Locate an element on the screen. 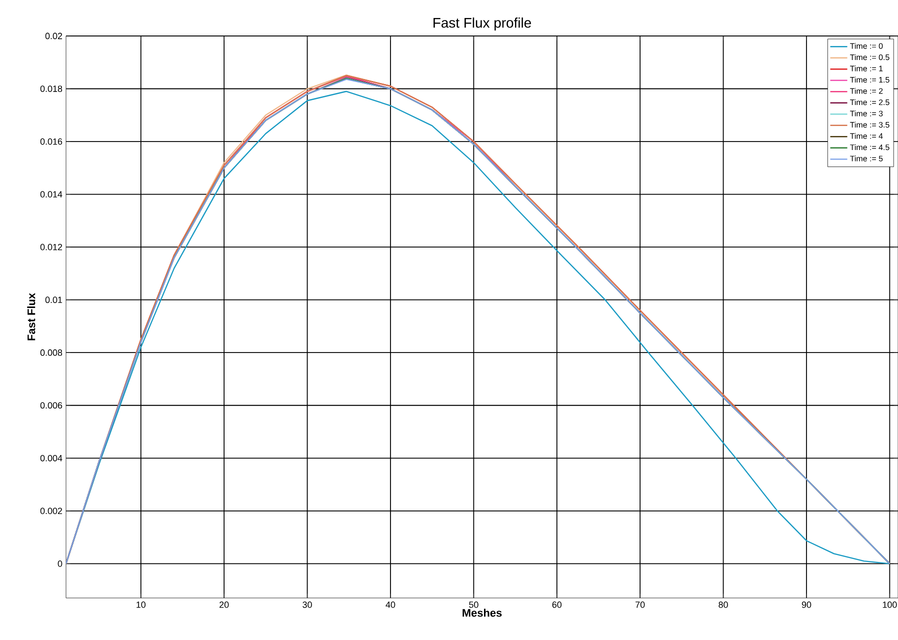  x-tick-label: 70 is located at coordinates (640, 605).